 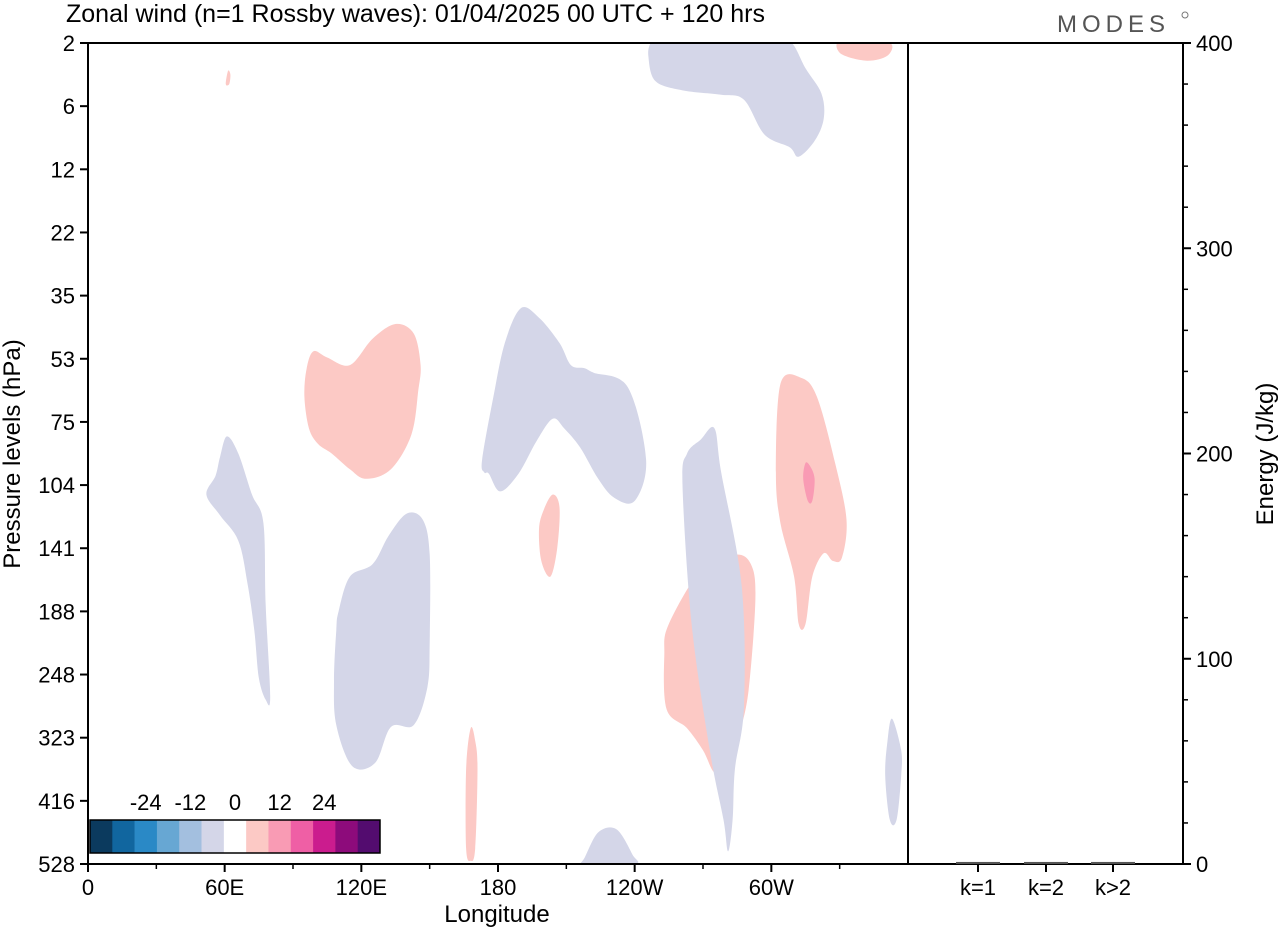 I want to click on x-tick-label: 60E, so click(x=224, y=887).